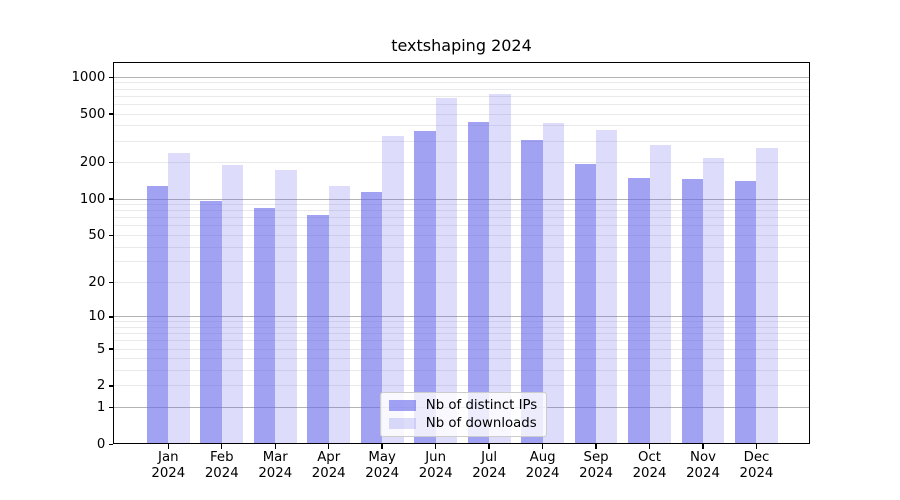 The height and width of the screenshot is (500, 900). What do you see at coordinates (542, 457) in the screenshot?
I see `x-tick-month: Aug` at bounding box center [542, 457].